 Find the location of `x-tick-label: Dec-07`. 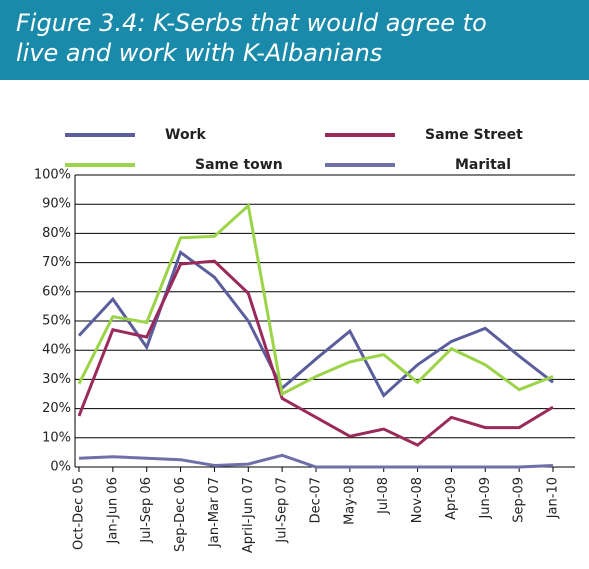

x-tick-label: Dec-07 is located at coordinates (316, 500).